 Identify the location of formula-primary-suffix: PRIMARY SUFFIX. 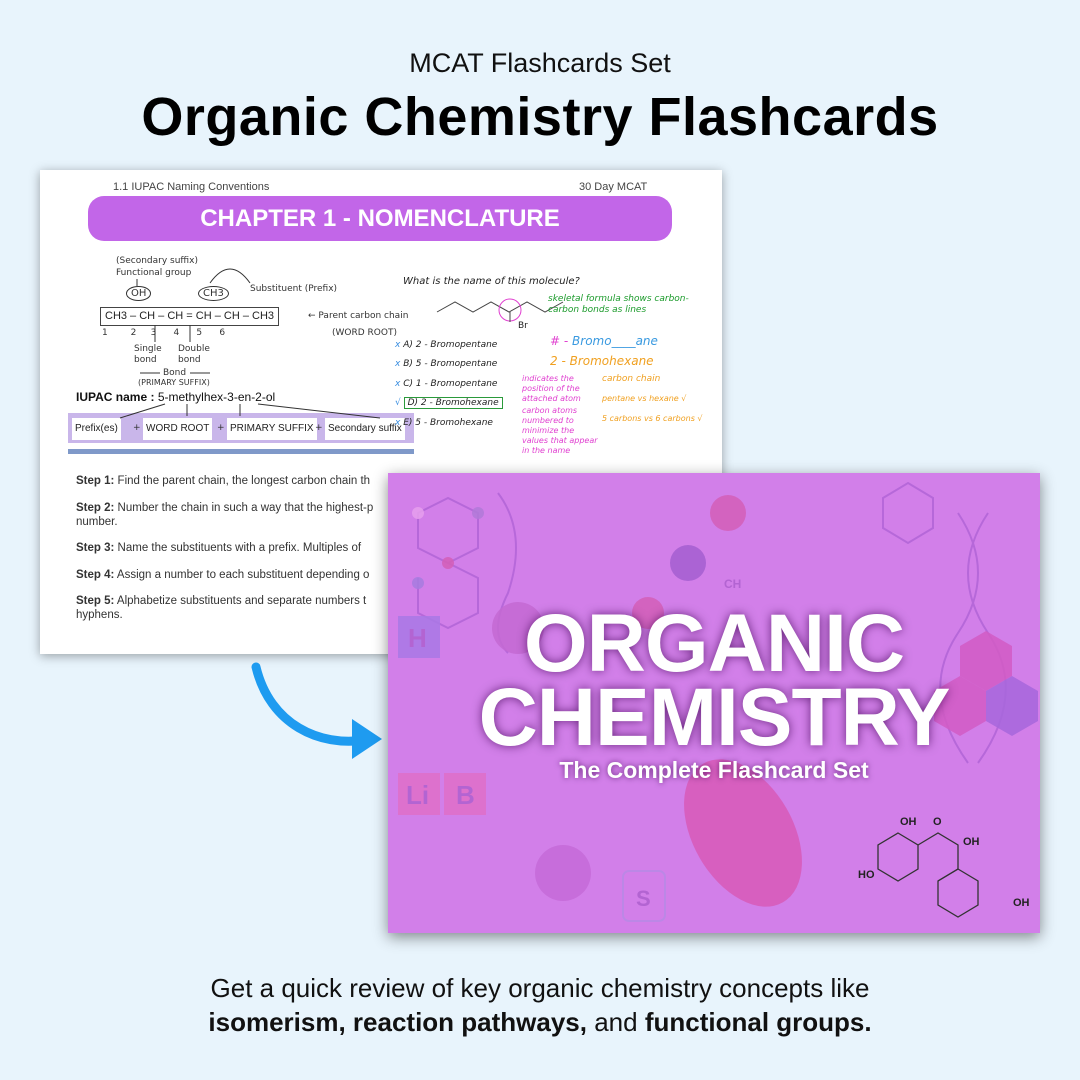
(272, 429).